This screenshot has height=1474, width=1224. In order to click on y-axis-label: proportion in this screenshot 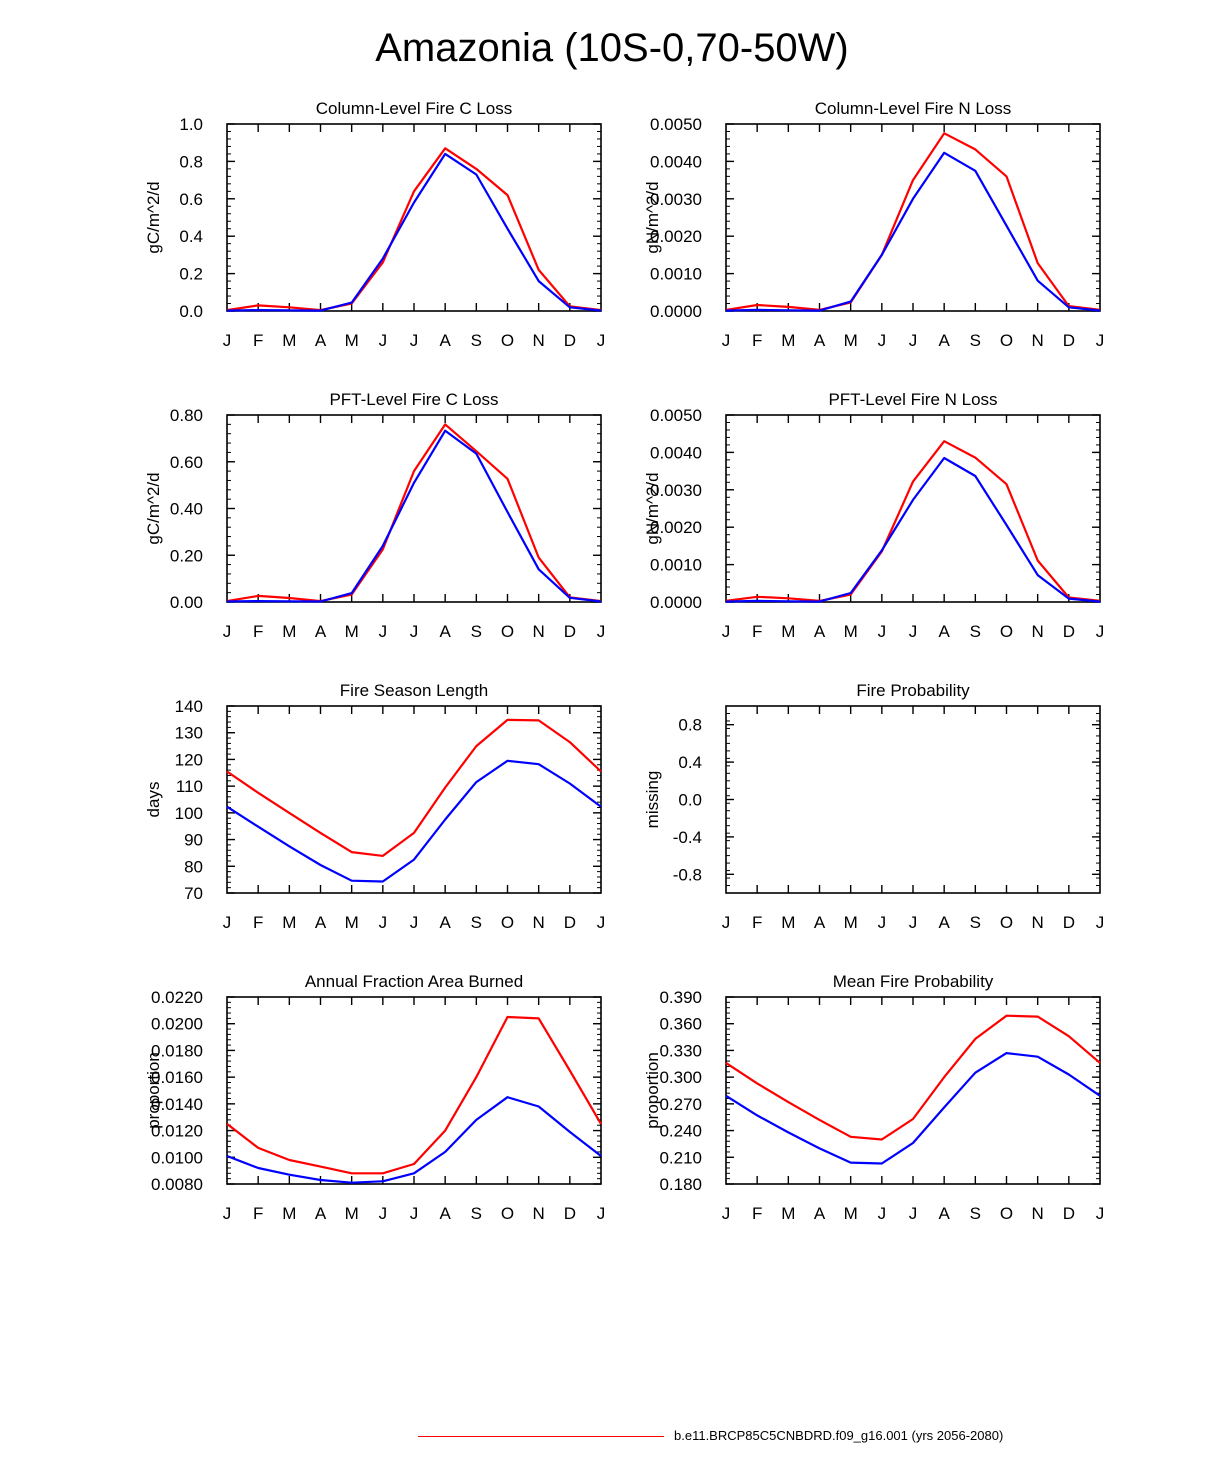, I will do `click(652, 1090)`.